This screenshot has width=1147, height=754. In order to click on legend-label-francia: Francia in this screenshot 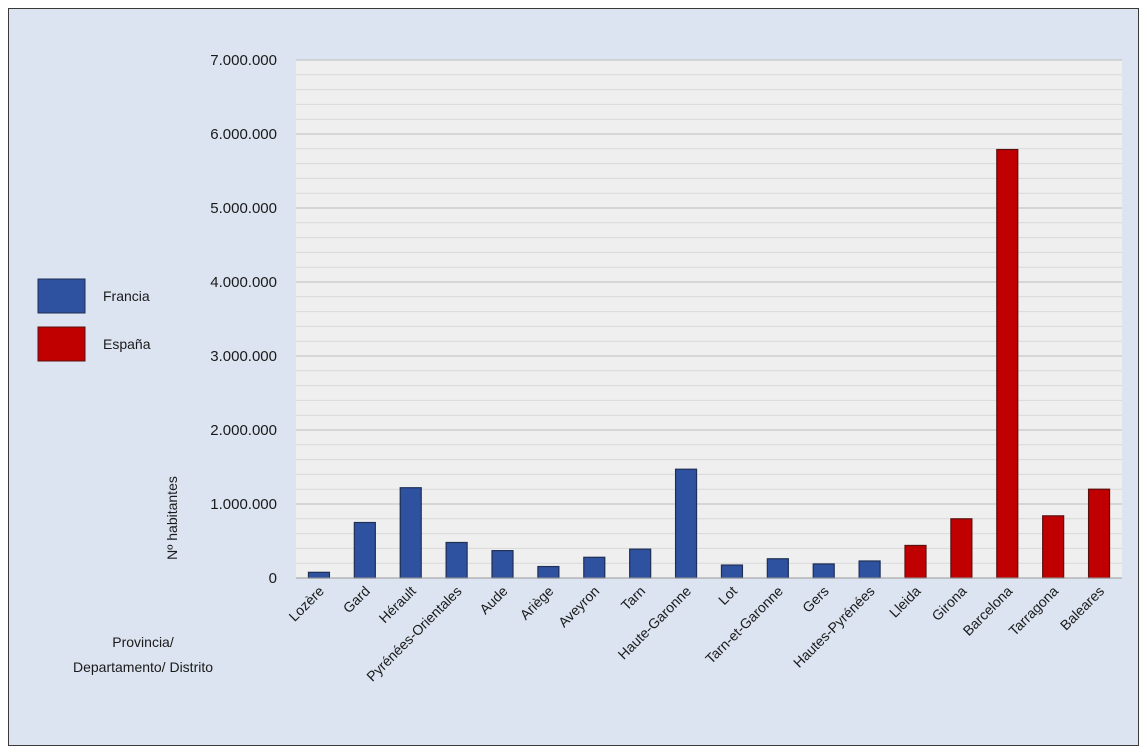, I will do `click(126, 296)`.